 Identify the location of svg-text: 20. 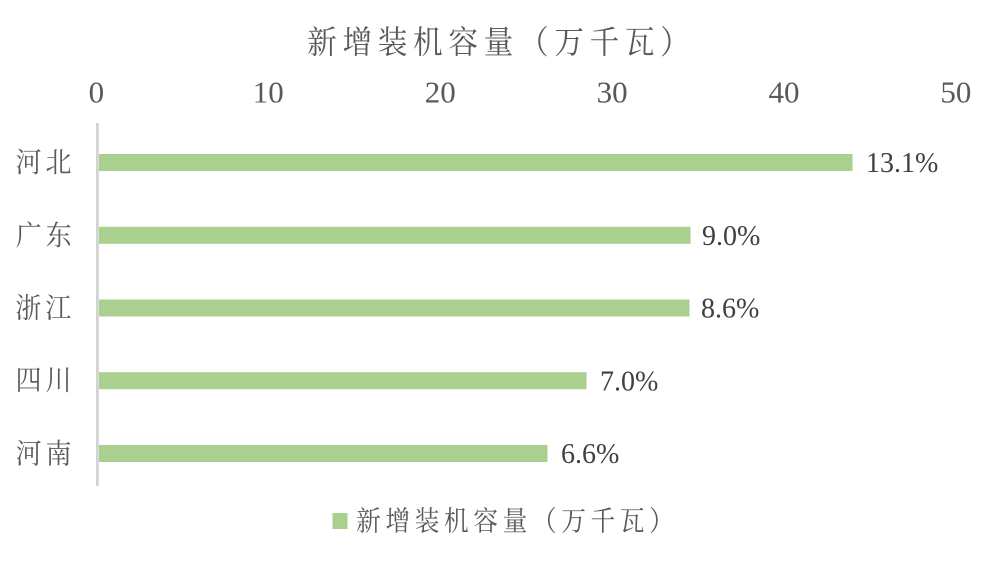
(440, 92).